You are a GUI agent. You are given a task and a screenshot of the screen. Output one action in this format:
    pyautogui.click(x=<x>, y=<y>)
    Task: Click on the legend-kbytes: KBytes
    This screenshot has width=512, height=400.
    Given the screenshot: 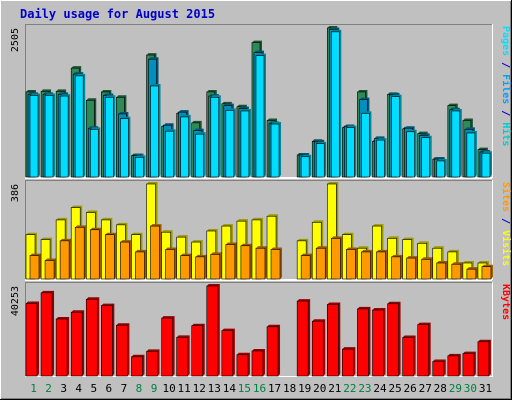 What is the action you would take?
    pyautogui.click(x=505, y=302)
    